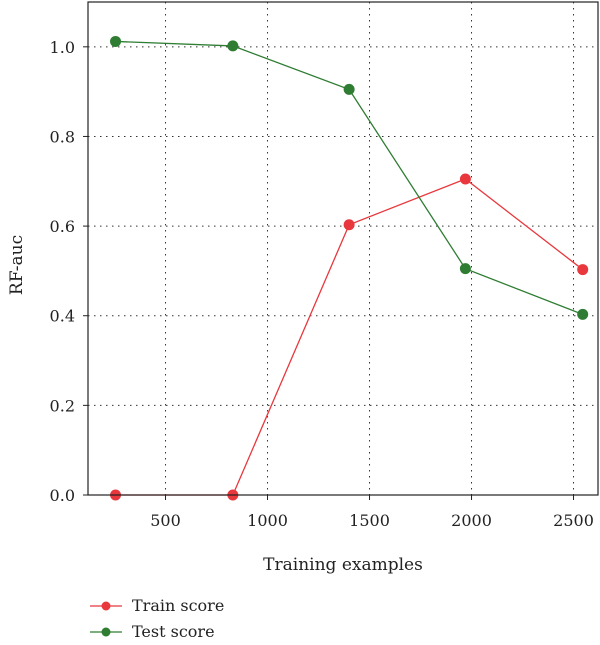  I want to click on x-tick-label: 500, so click(165, 520).